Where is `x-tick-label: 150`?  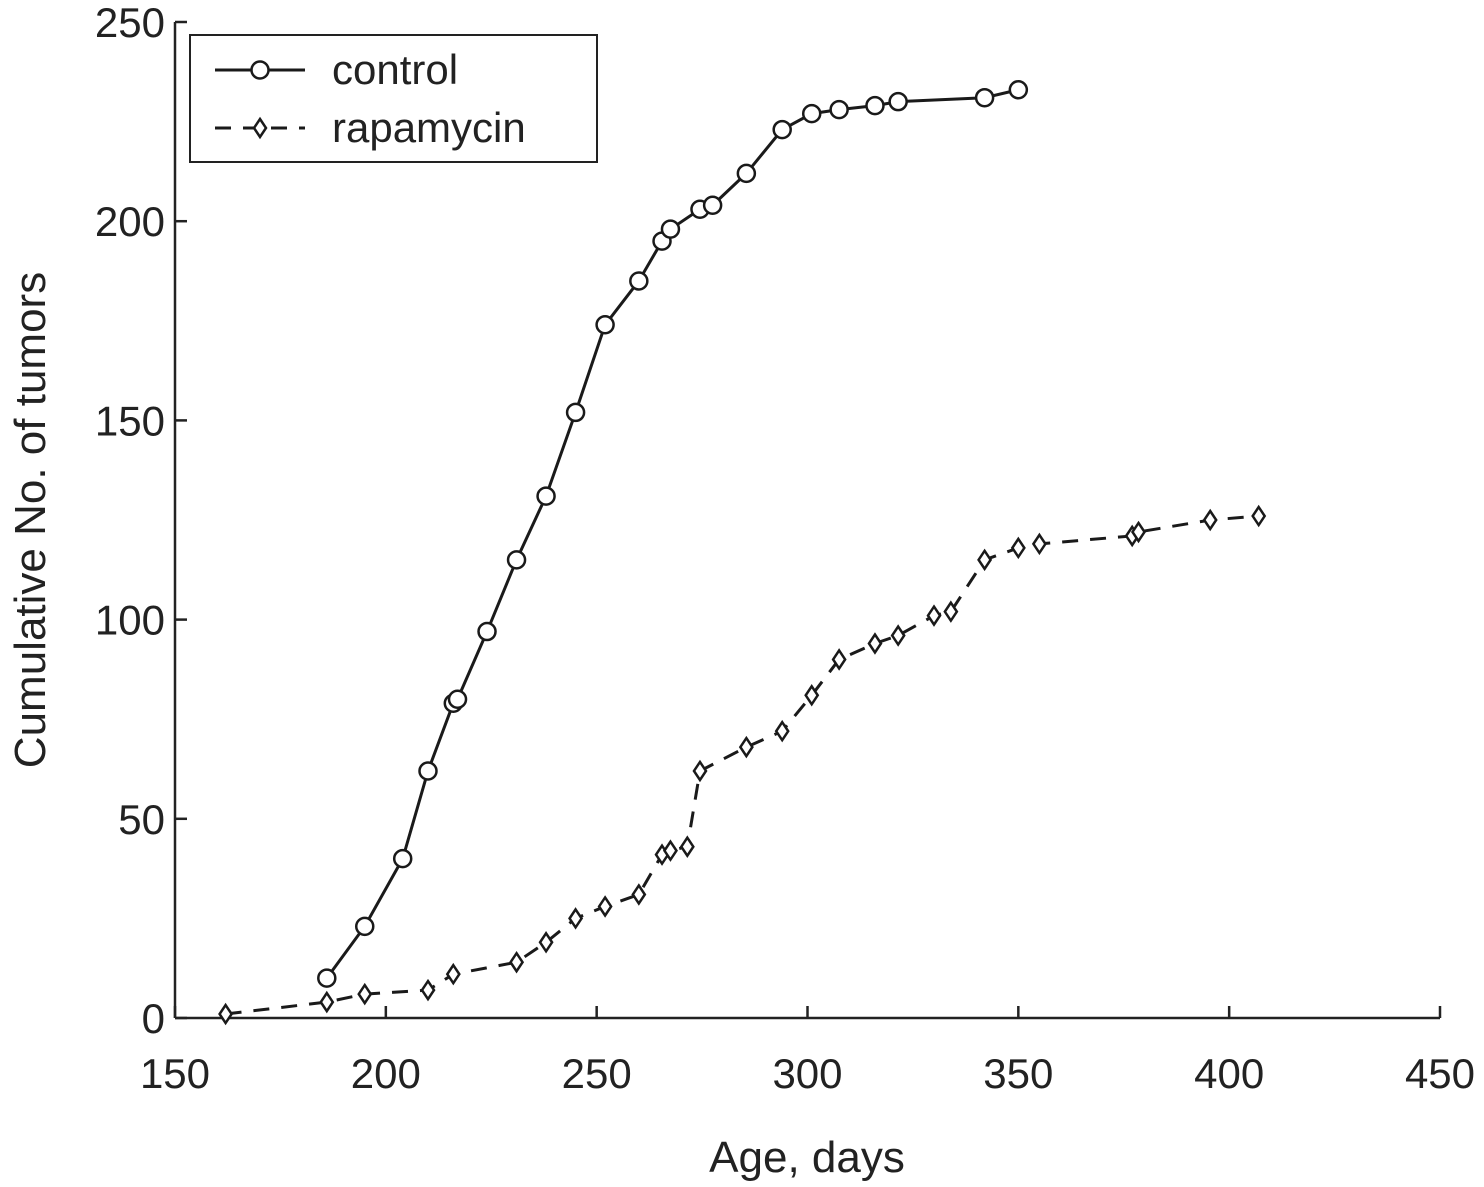
x-tick-label: 150 is located at coordinates (175, 1073).